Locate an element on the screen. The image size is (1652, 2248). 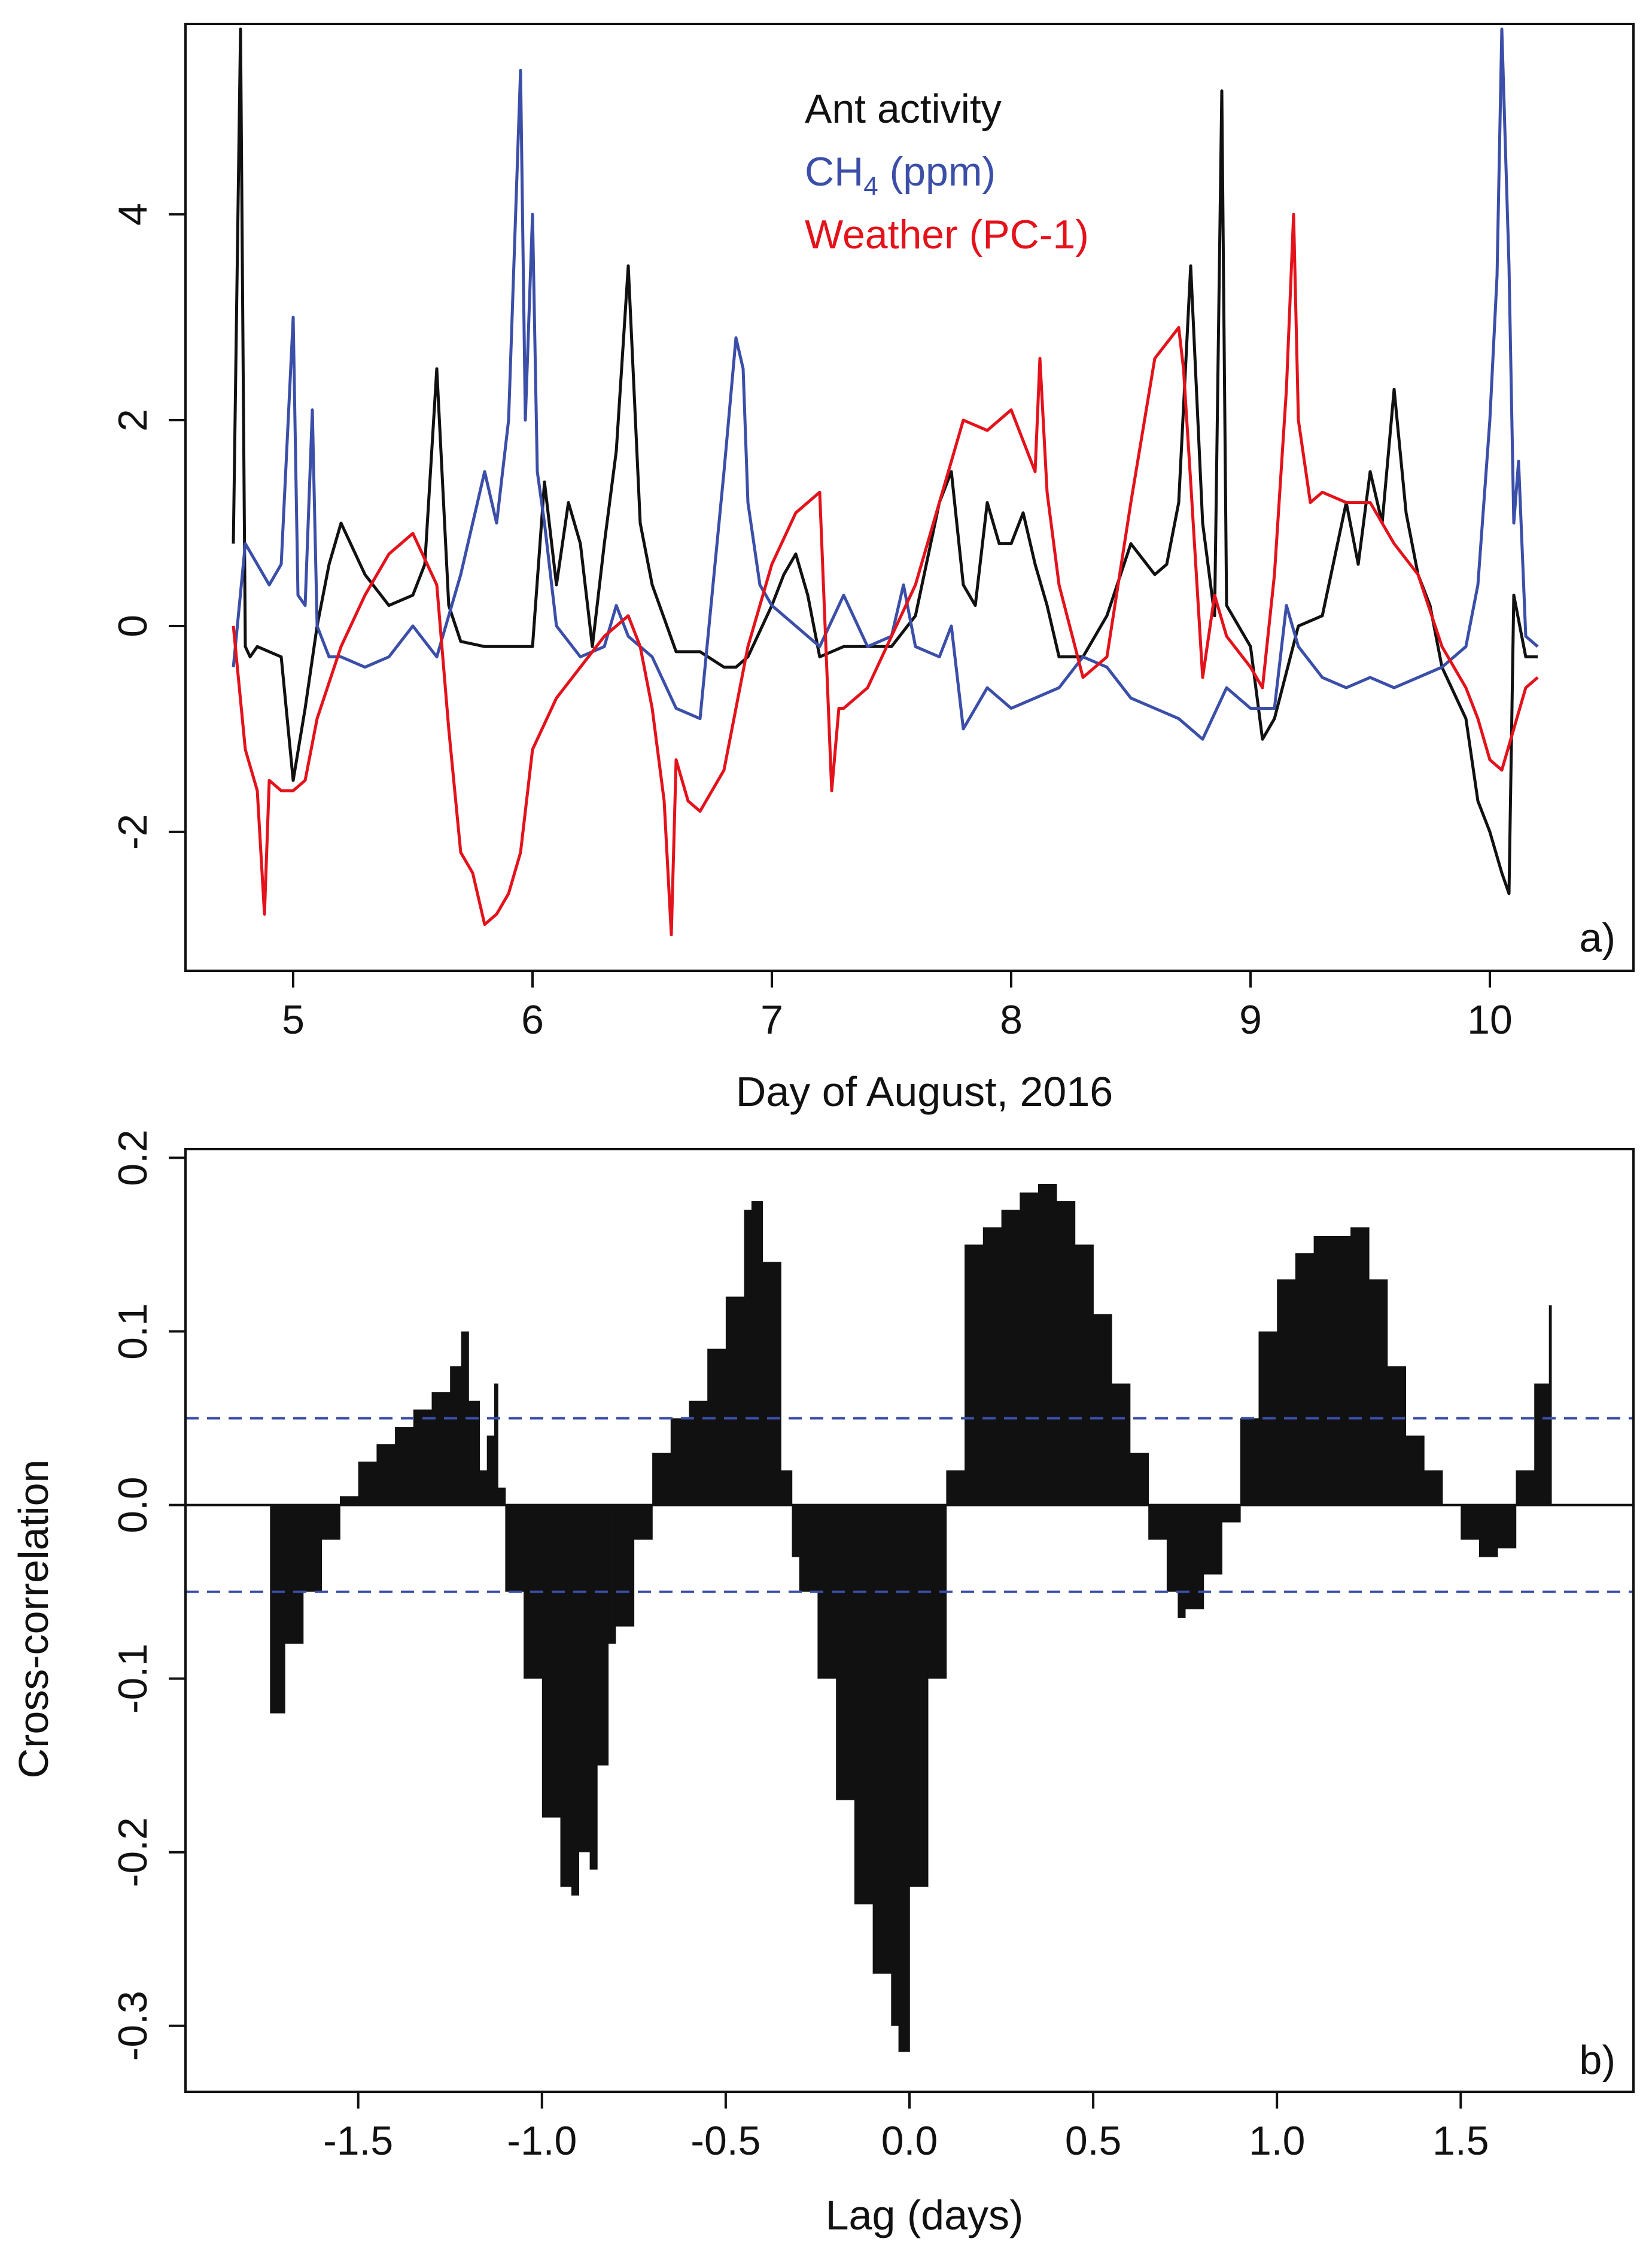
panel-b-x-tick-label: -0.5 is located at coordinates (725, 2141).